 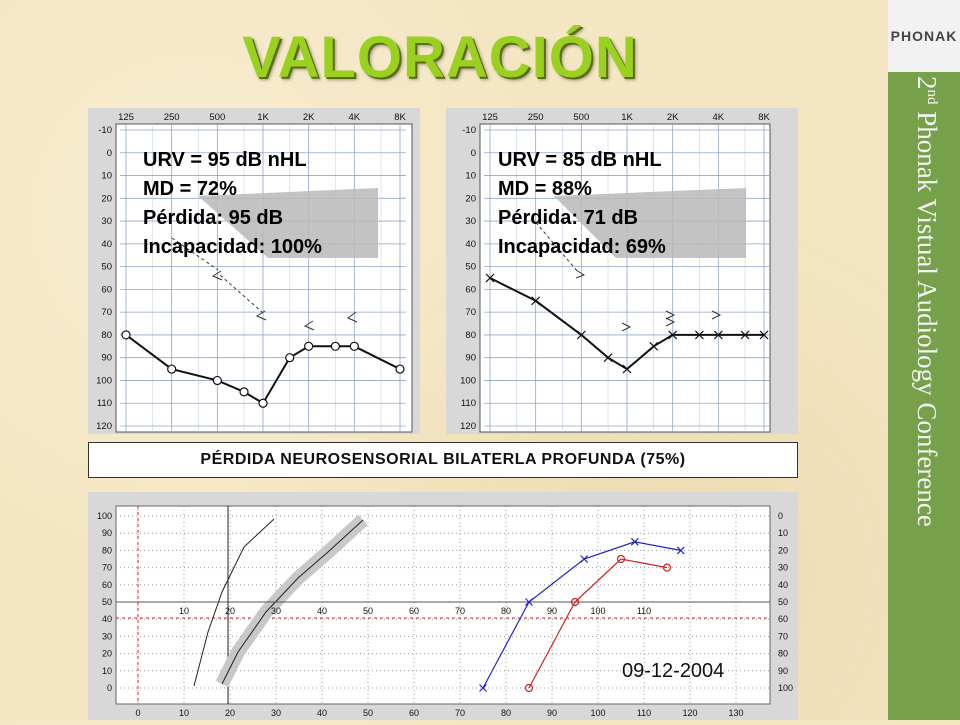 What do you see at coordinates (932, 97) in the screenshot?
I see `conference-ordinal-suffix: nd` at bounding box center [932, 97].